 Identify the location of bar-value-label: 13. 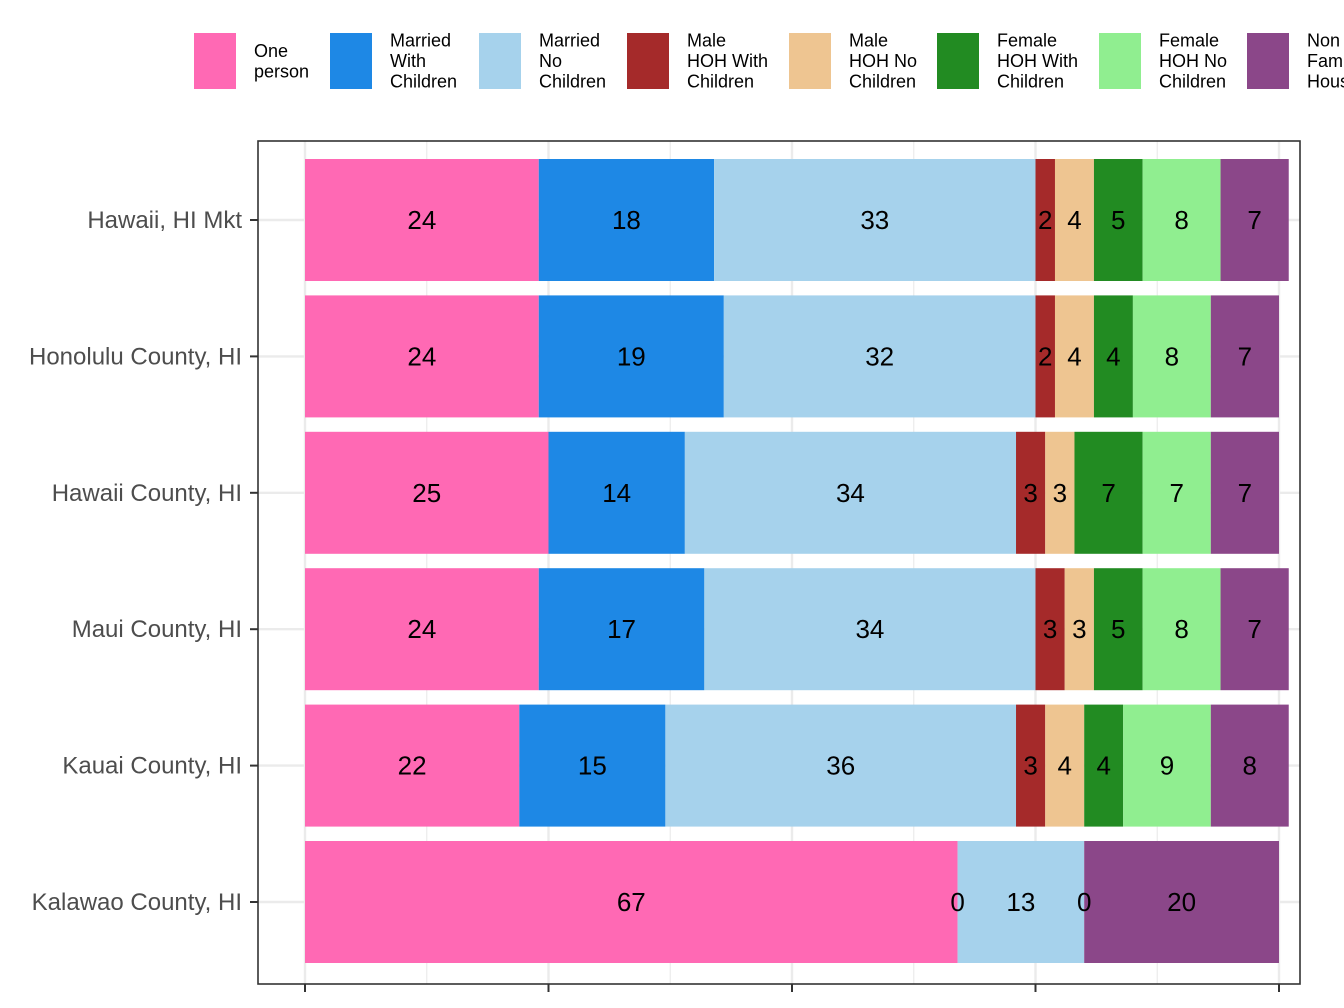
(1020, 902).